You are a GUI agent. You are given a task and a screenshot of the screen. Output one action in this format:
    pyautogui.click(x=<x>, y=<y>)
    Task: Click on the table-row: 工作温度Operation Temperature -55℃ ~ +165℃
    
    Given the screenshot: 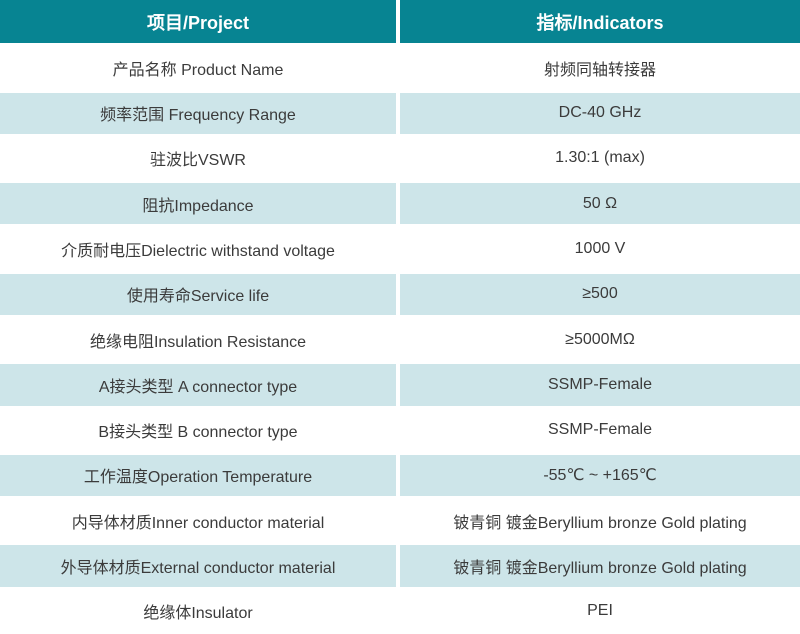 What is the action you would take?
    pyautogui.click(x=400, y=475)
    